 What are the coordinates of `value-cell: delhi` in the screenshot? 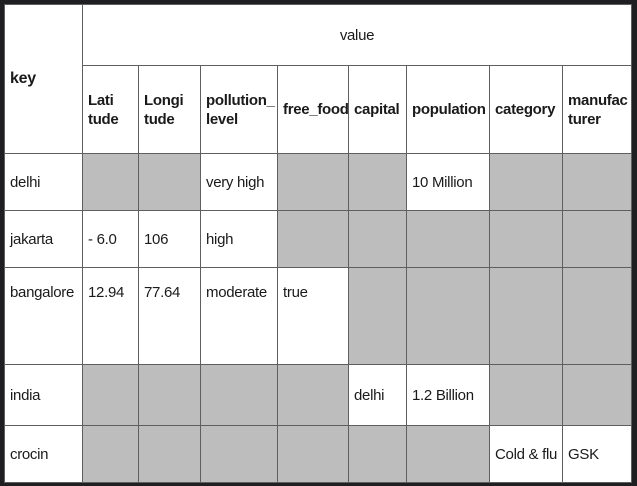 It's located at (377, 395).